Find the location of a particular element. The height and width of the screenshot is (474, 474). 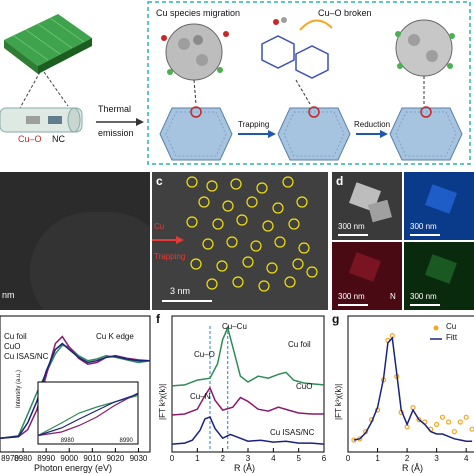

panel-c-letter: c is located at coordinates (159, 181).